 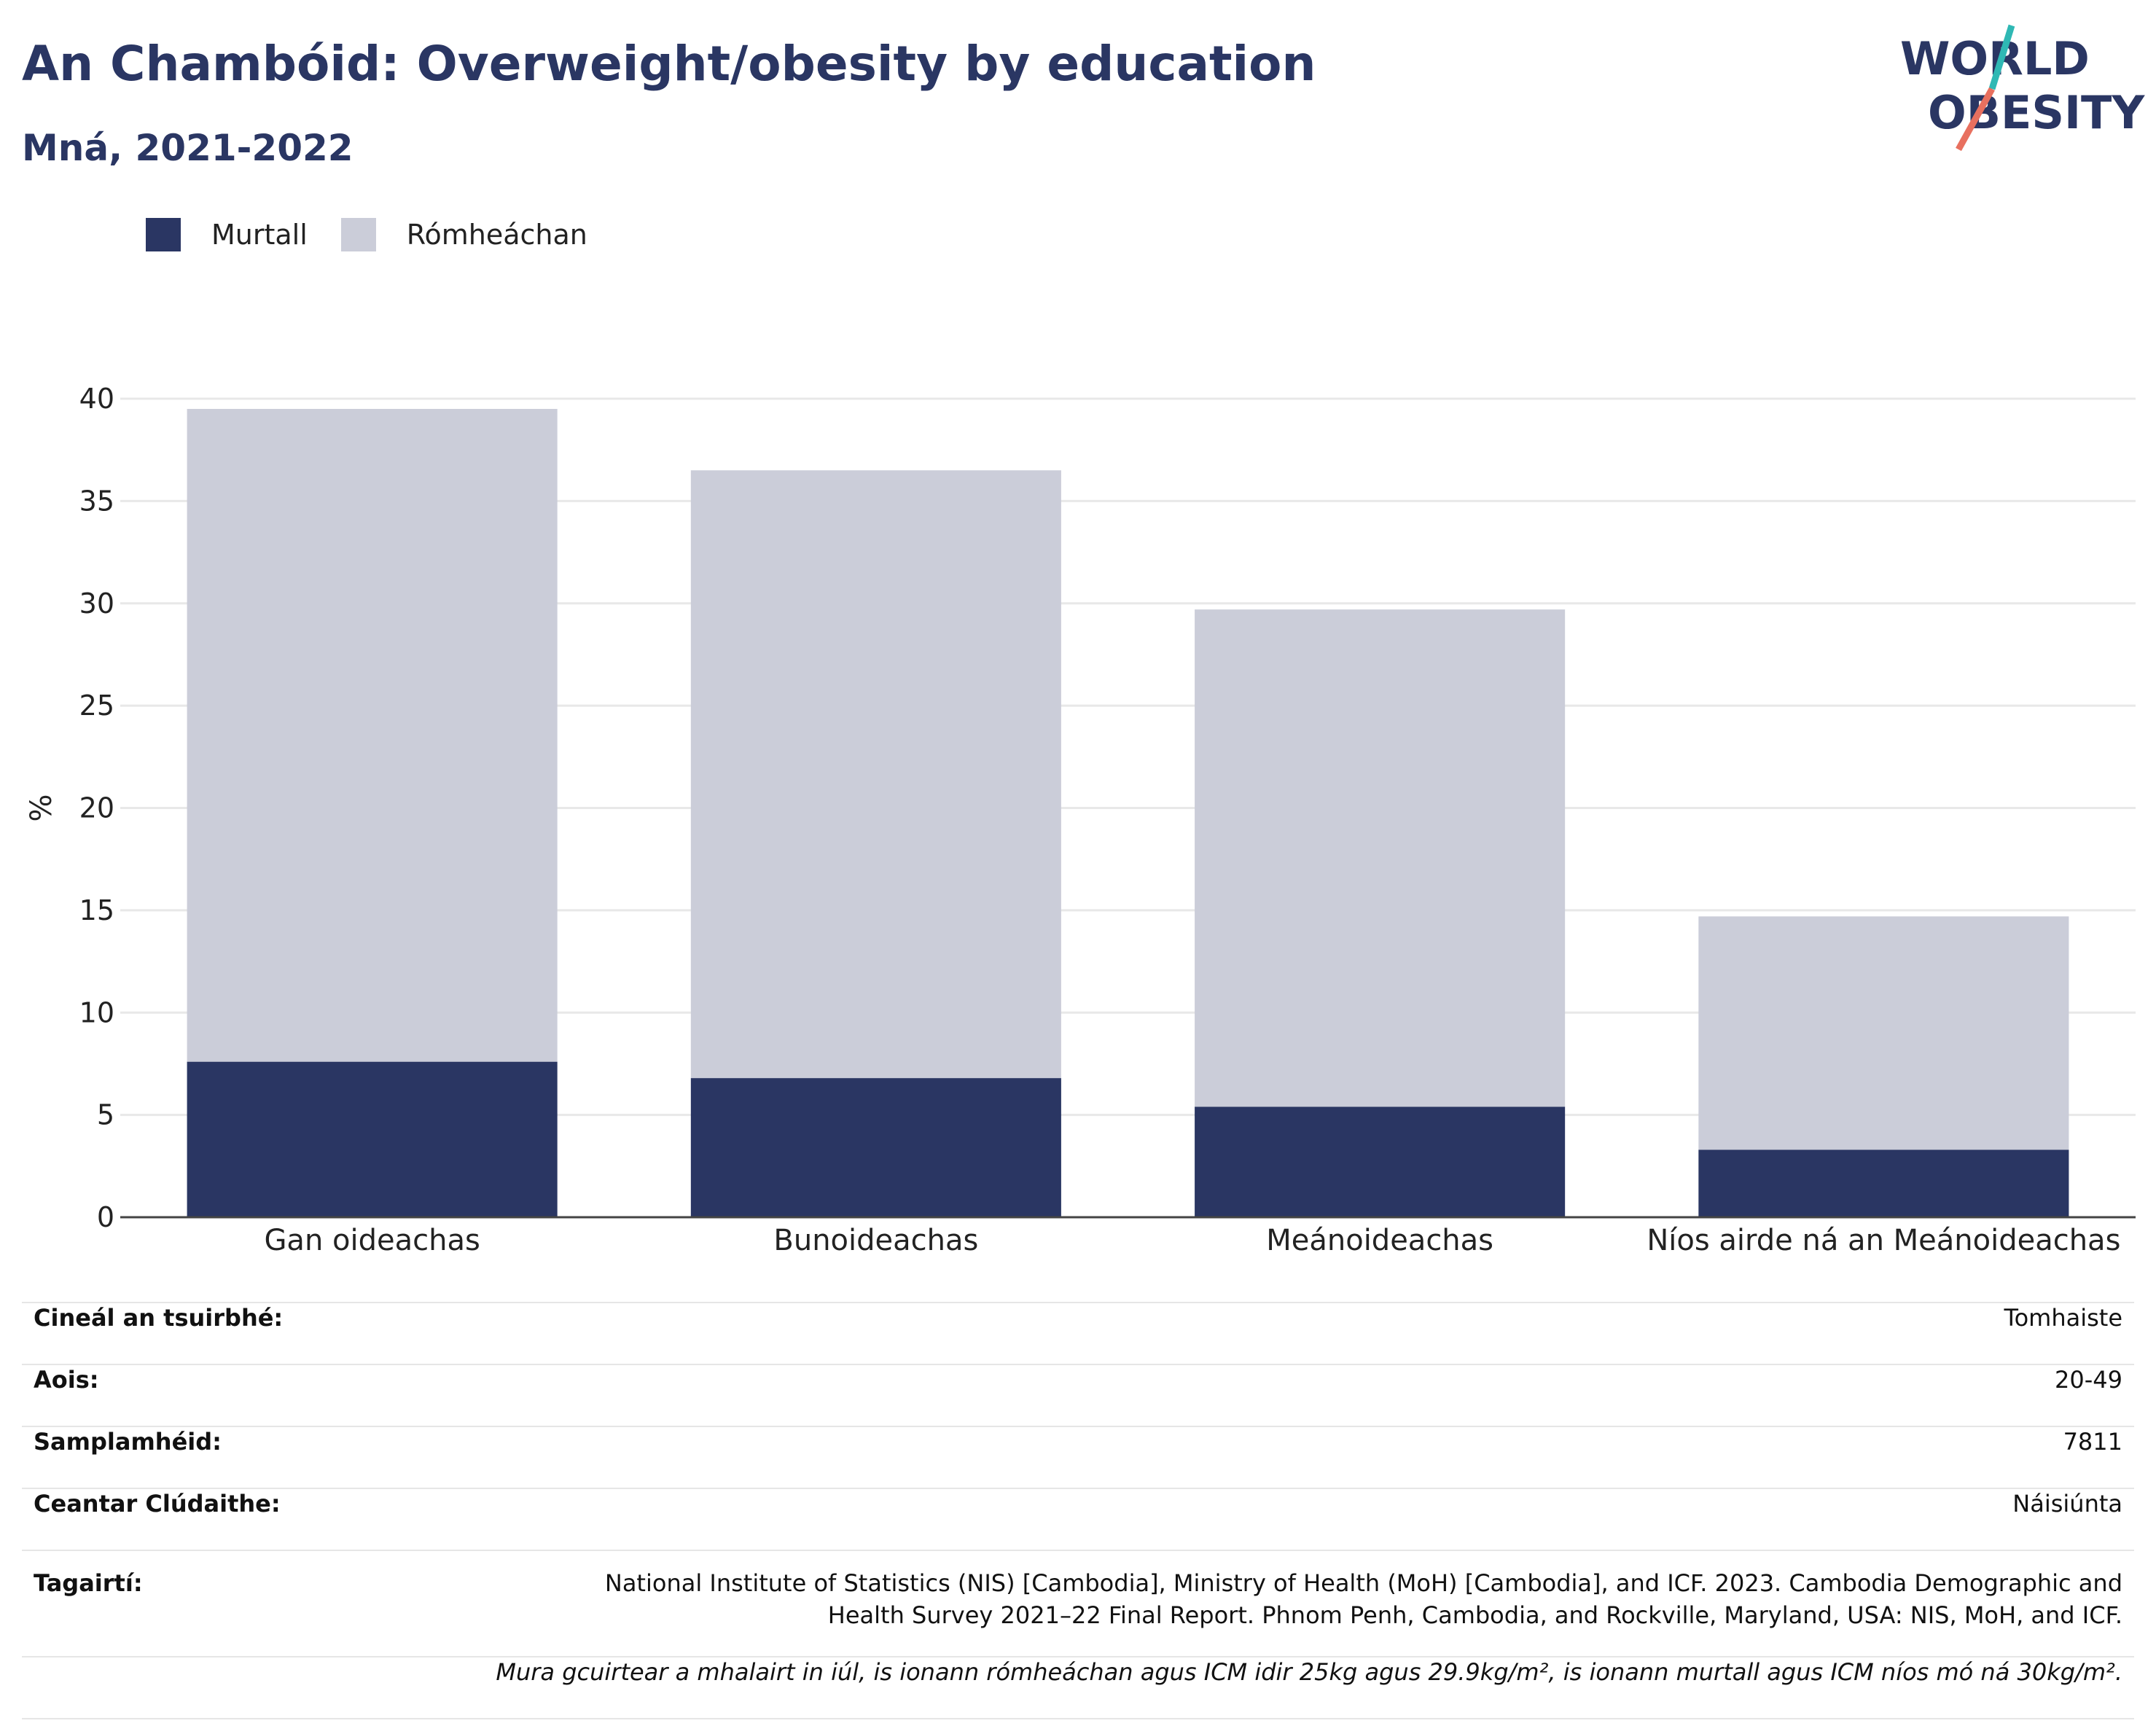 I want to click on y-tick-label: 40, so click(x=97, y=399).